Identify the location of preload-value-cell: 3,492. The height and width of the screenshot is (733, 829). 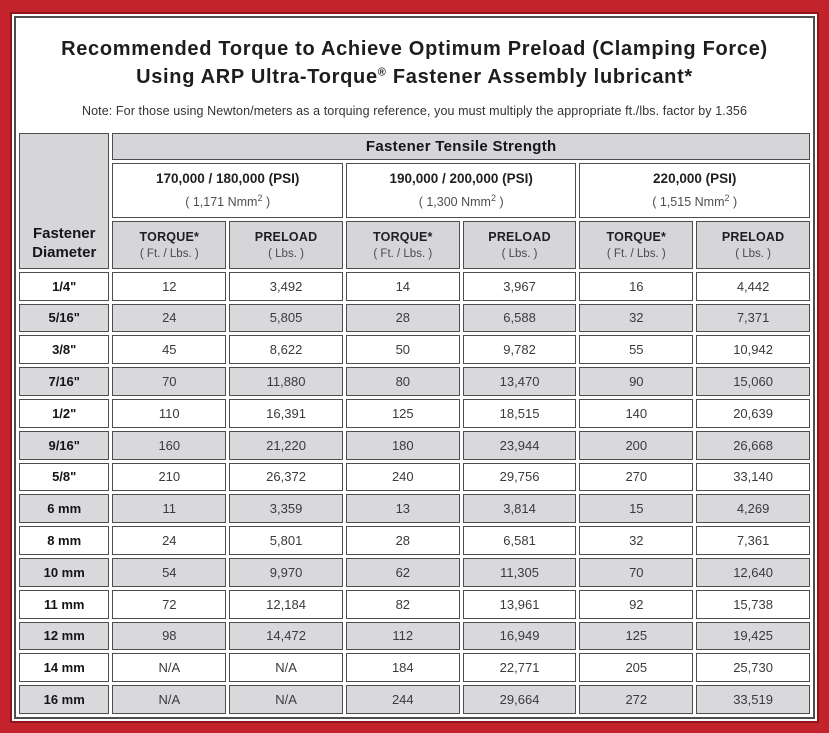
(286, 286).